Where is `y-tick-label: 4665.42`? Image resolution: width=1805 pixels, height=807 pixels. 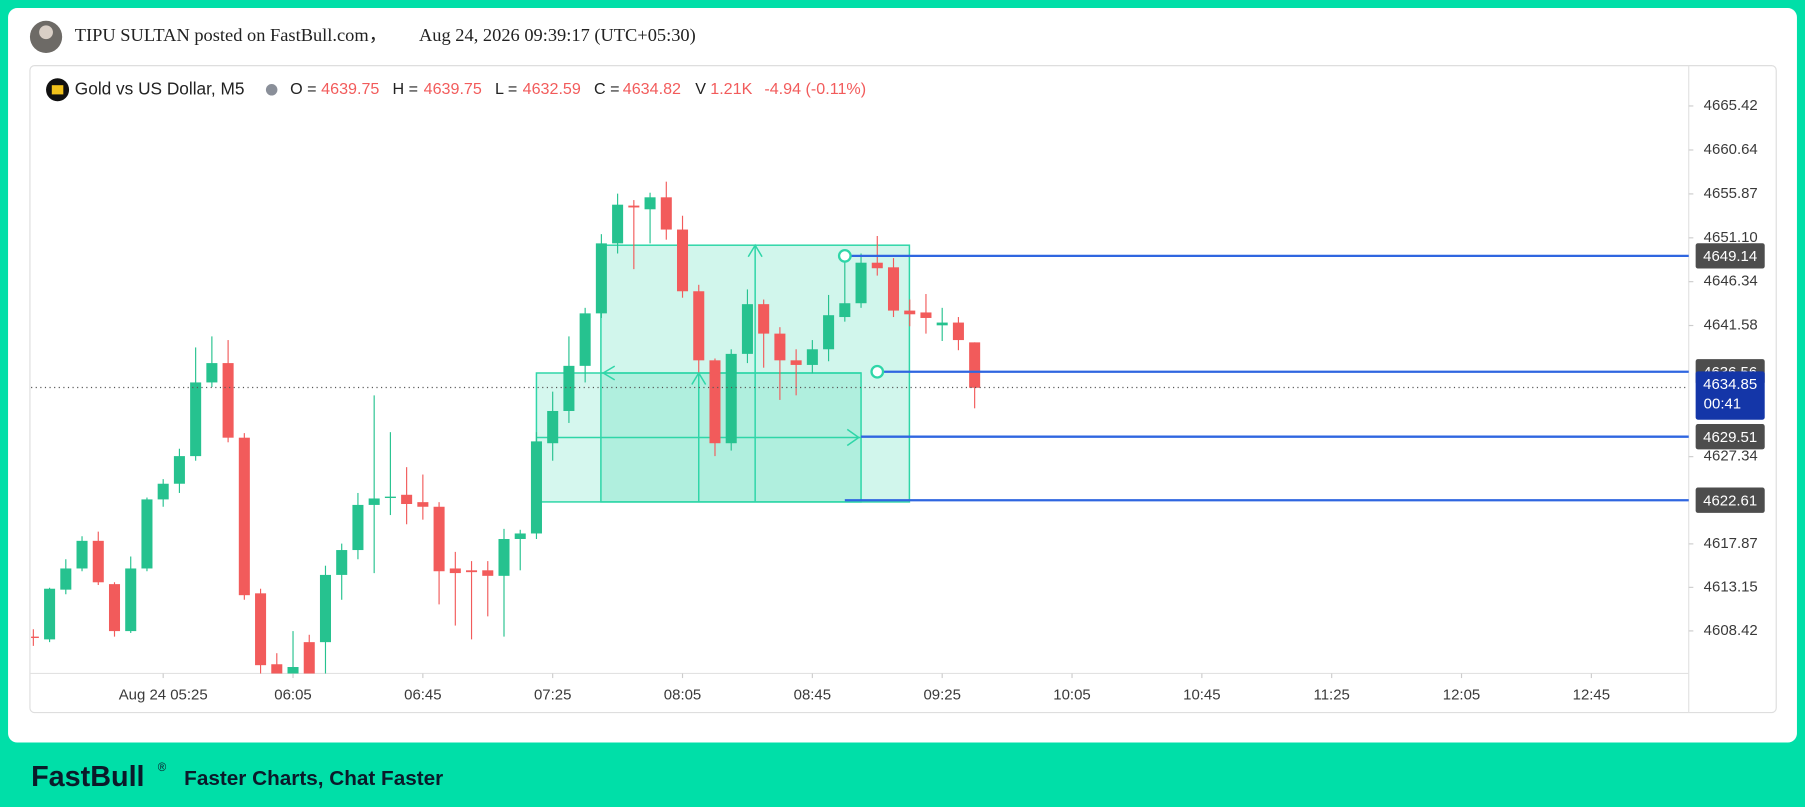
y-tick-label: 4665.42 is located at coordinates (1731, 105).